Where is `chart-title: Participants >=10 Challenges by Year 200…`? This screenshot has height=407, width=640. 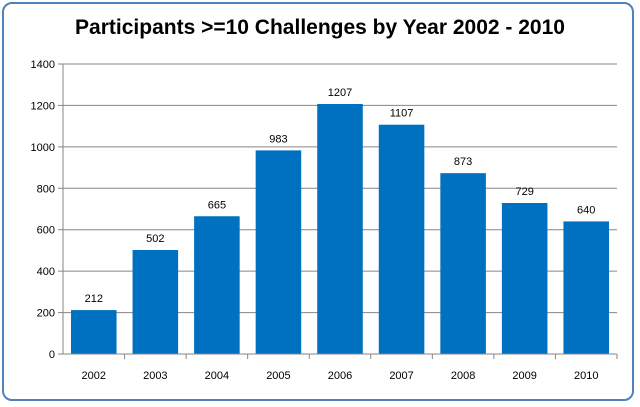
chart-title: Participants >=10 Challenges by Year 200… is located at coordinates (320, 27).